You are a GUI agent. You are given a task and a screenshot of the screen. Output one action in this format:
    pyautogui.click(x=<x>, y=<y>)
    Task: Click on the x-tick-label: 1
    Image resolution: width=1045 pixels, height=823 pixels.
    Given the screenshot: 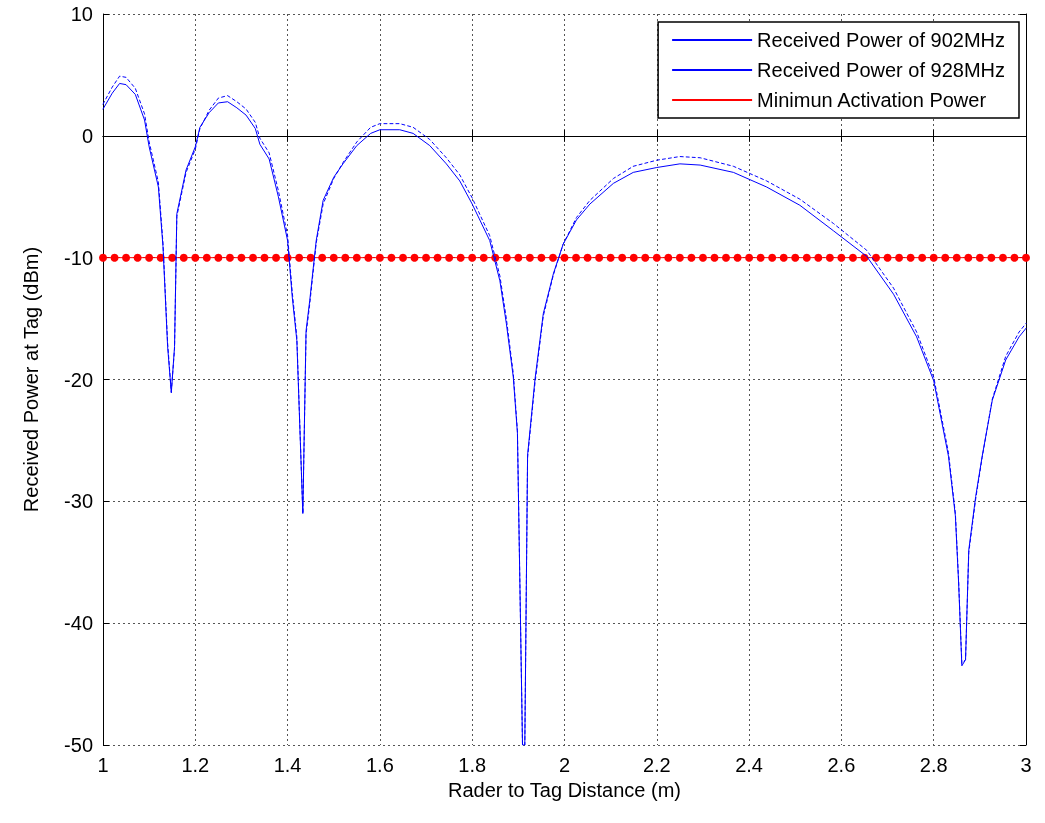 What is the action you would take?
    pyautogui.click(x=103, y=765)
    